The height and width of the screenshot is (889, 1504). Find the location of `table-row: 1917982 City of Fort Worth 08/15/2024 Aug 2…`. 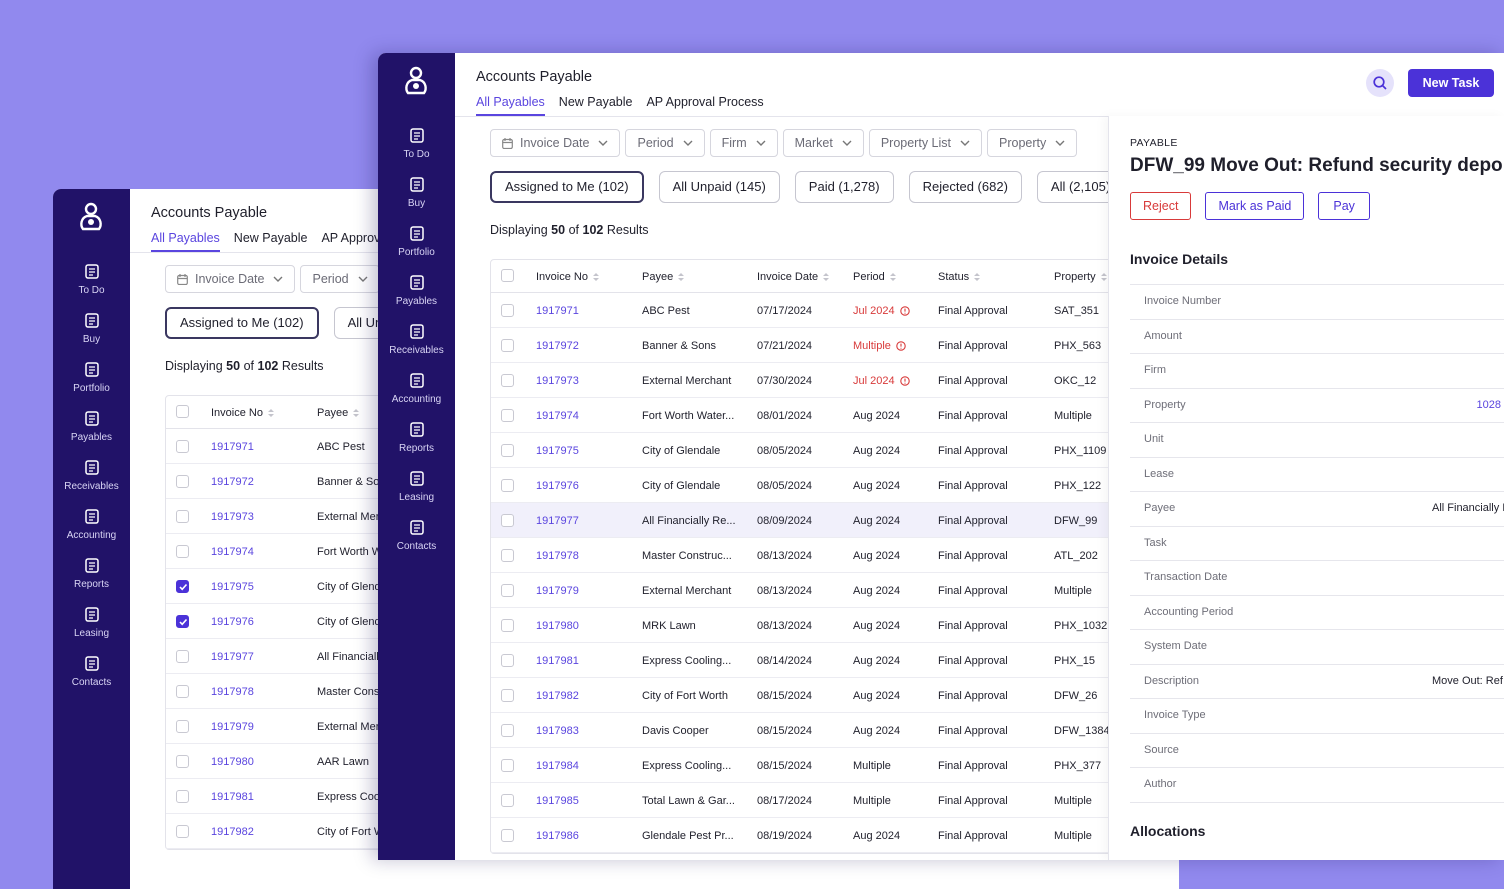

table-row: 1917982 City of Fort Worth 08/15/2024 Aug 2… is located at coordinates (870, 695).